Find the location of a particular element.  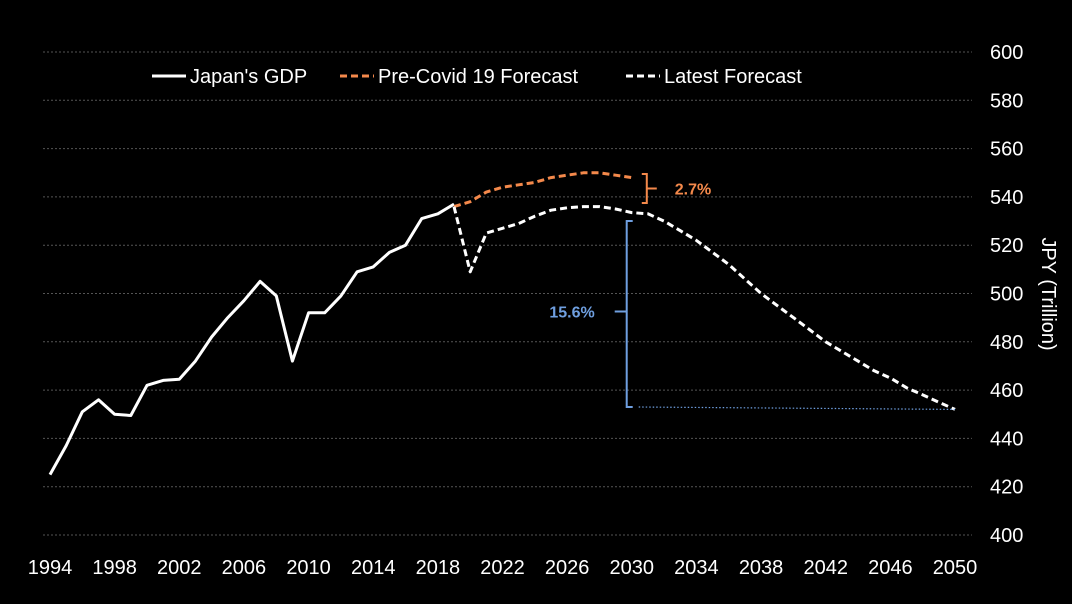

x-tick-label: 2006 is located at coordinates (244, 568).